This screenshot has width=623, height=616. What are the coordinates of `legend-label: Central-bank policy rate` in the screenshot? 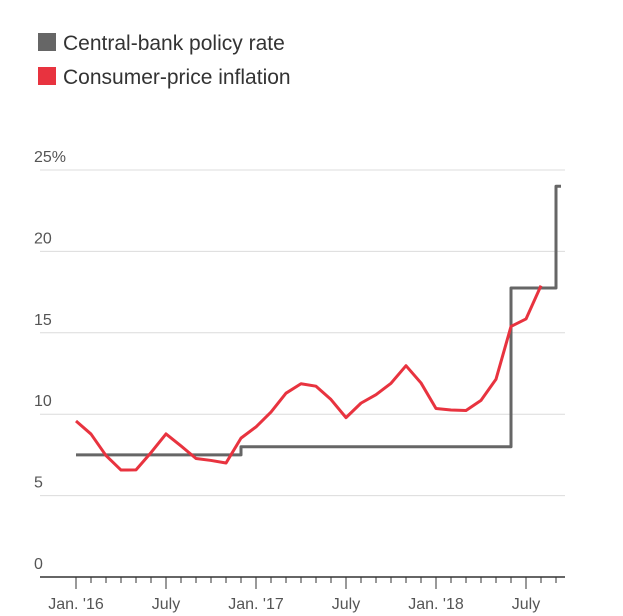 It's located at (174, 43).